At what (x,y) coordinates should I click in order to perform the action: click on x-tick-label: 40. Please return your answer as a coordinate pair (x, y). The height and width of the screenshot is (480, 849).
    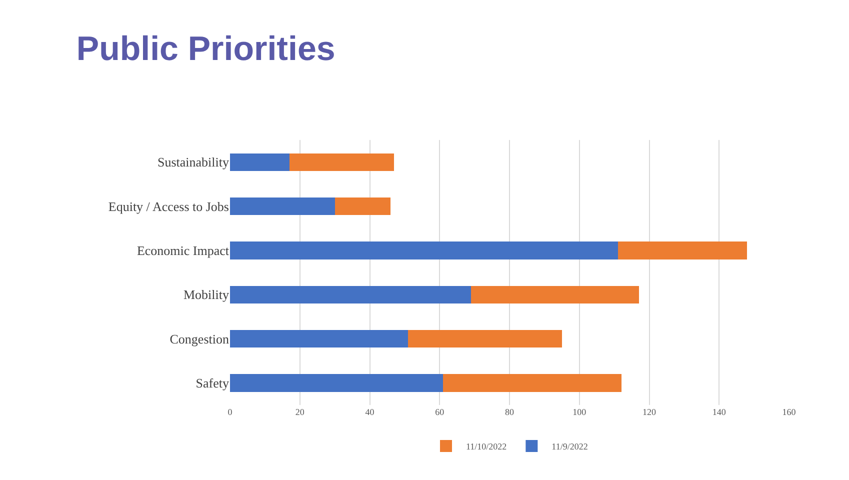
    Looking at the image, I should click on (370, 412).